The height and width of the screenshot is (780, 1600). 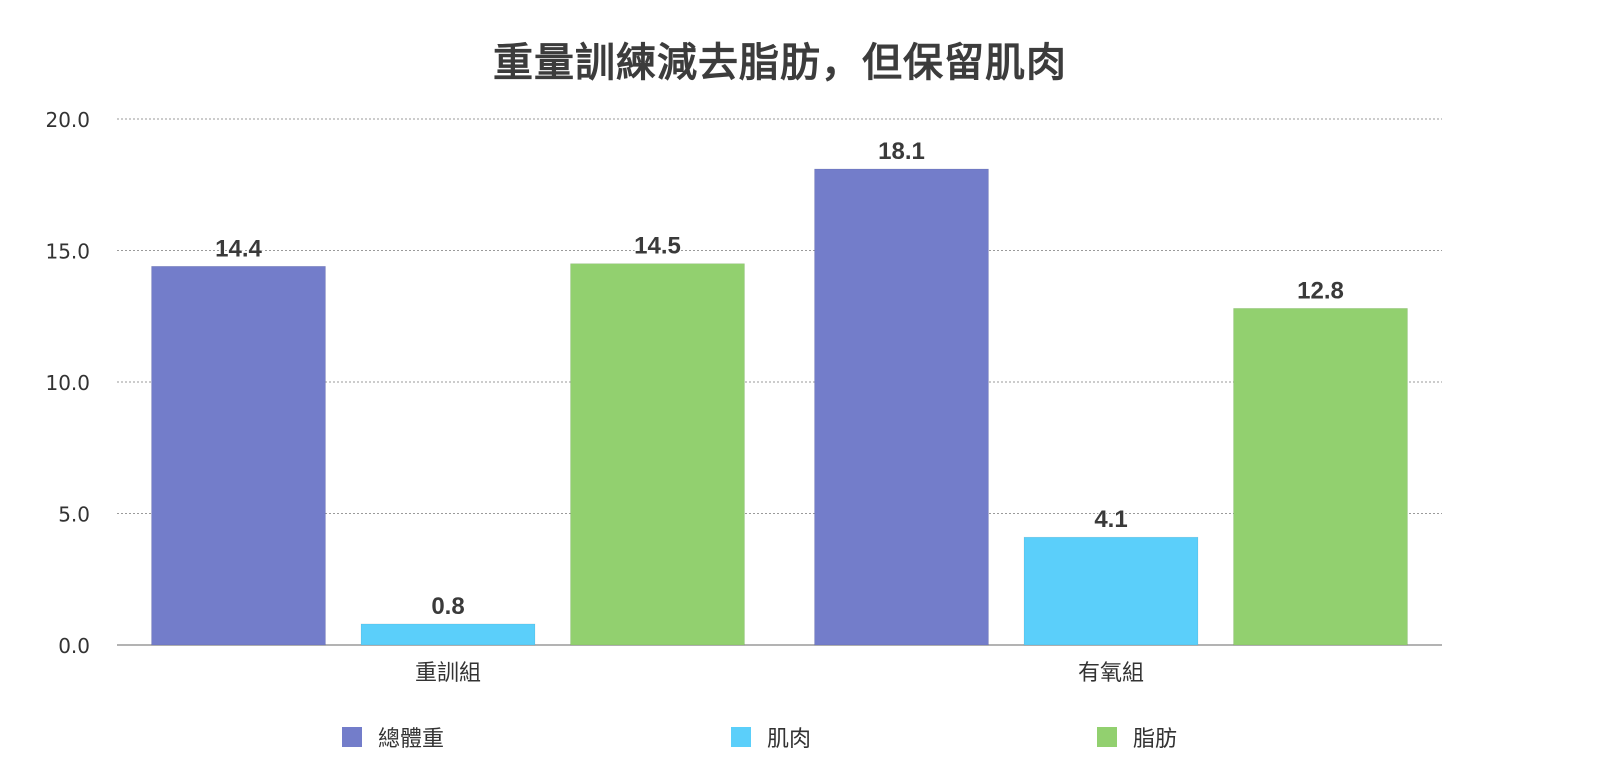 What do you see at coordinates (901, 151) in the screenshot?
I see `data-label: 18.1` at bounding box center [901, 151].